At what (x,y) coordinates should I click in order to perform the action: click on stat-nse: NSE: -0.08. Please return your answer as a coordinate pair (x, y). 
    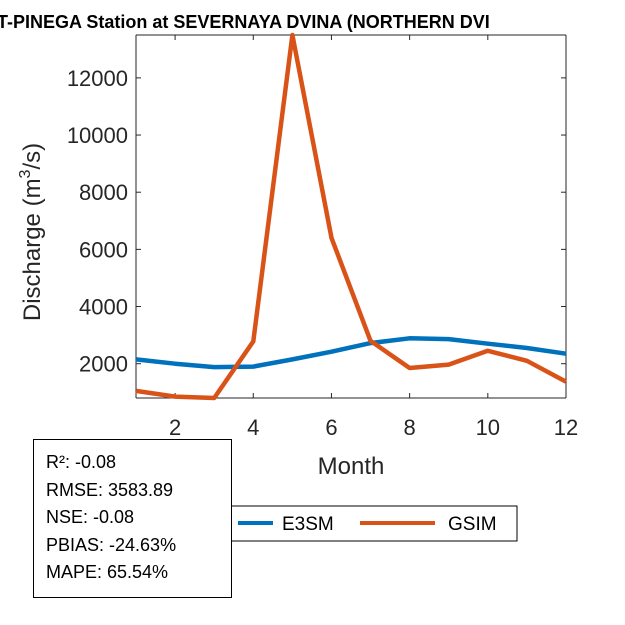
    Looking at the image, I should click on (90, 517).